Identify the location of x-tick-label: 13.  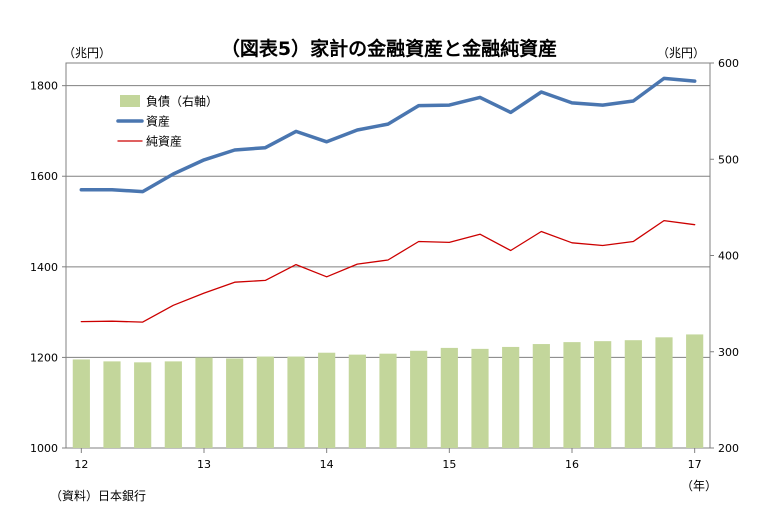
(204, 464).